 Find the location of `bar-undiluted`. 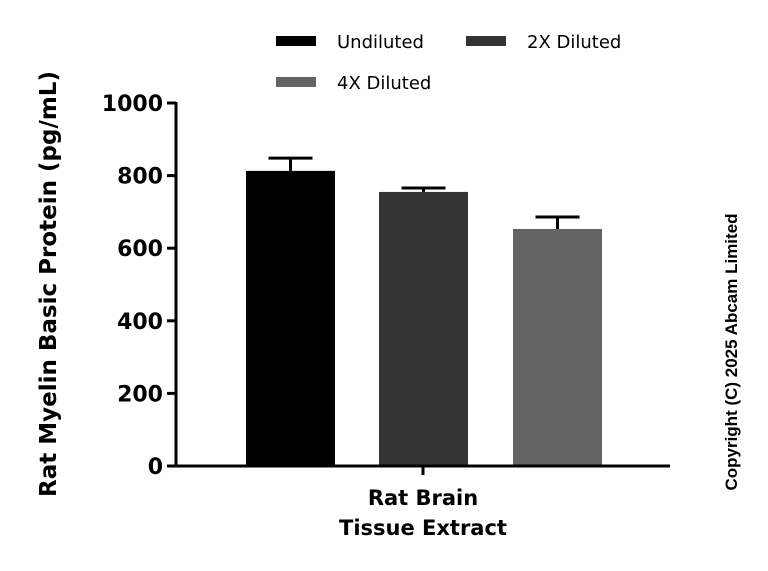

bar-undiluted is located at coordinates (290, 318).